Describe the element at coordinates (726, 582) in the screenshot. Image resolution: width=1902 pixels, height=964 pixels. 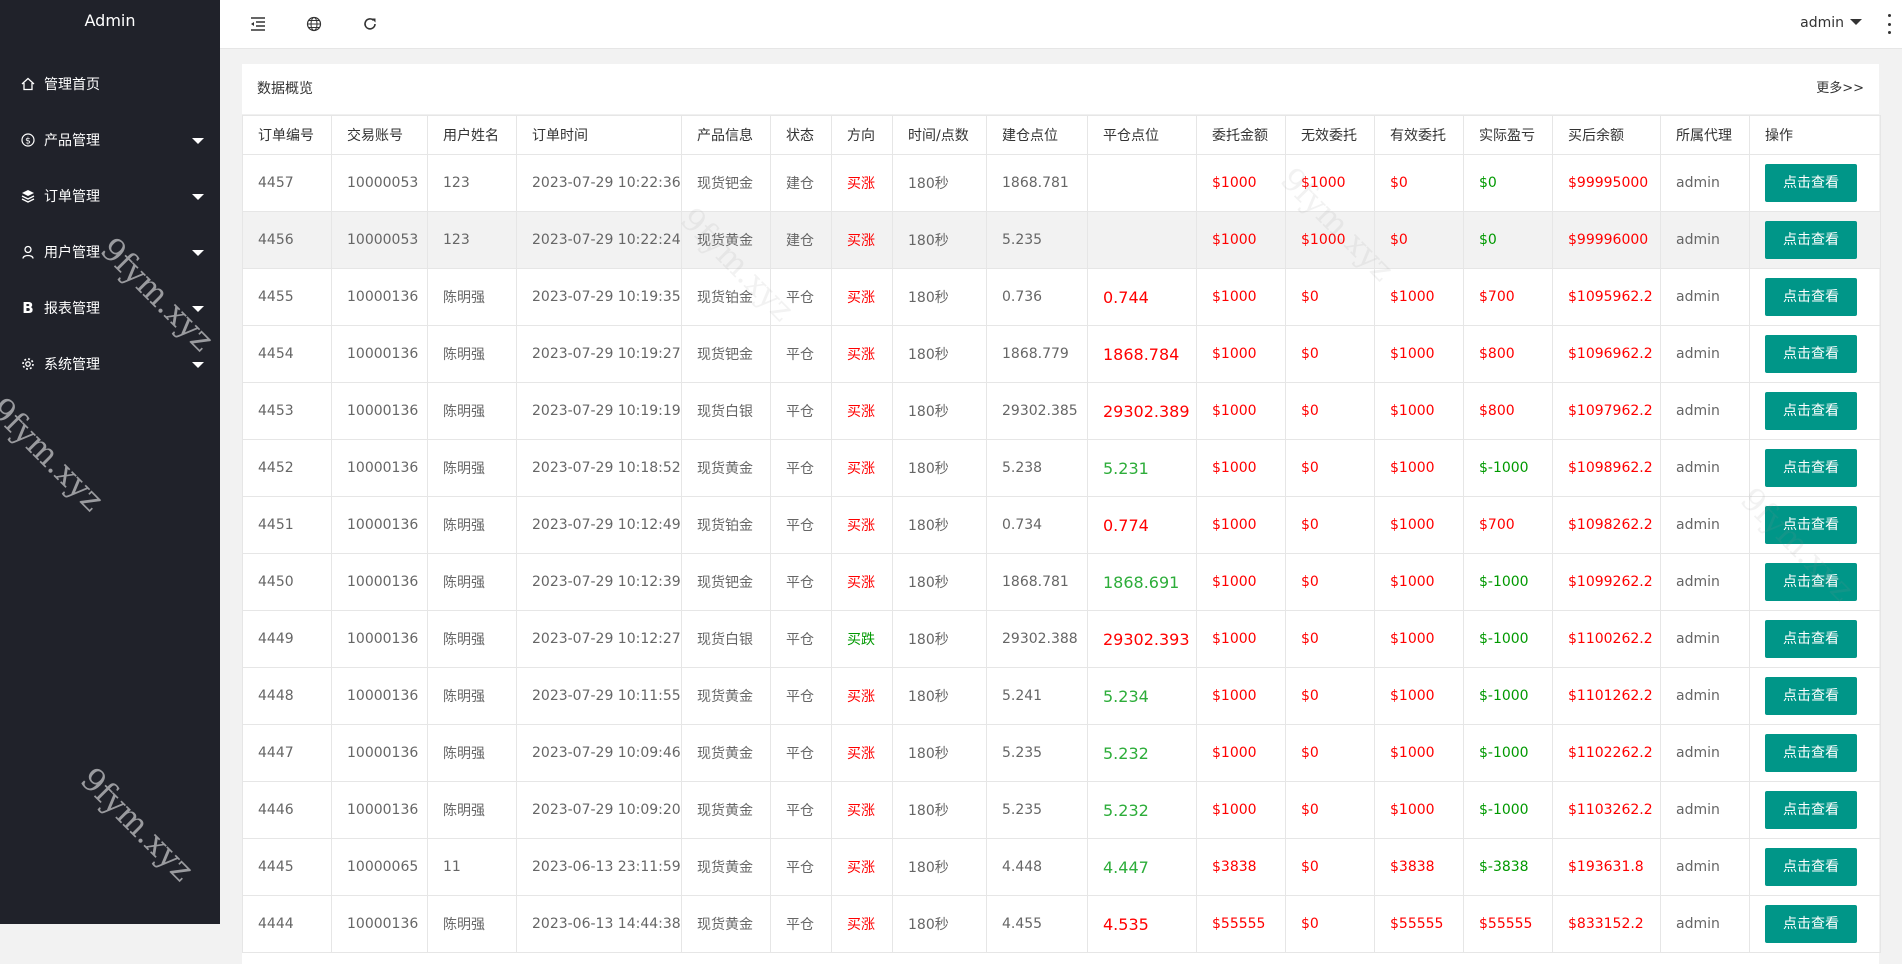
I see `cell-product: 现货钯金` at that location.